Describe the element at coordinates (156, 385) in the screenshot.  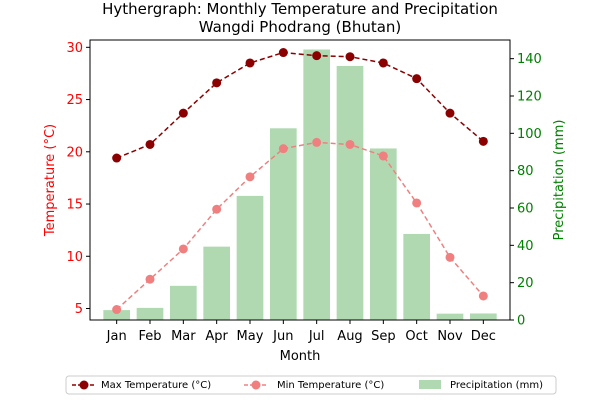
I see `legend-max-label: Max Temperature (°C)` at that location.